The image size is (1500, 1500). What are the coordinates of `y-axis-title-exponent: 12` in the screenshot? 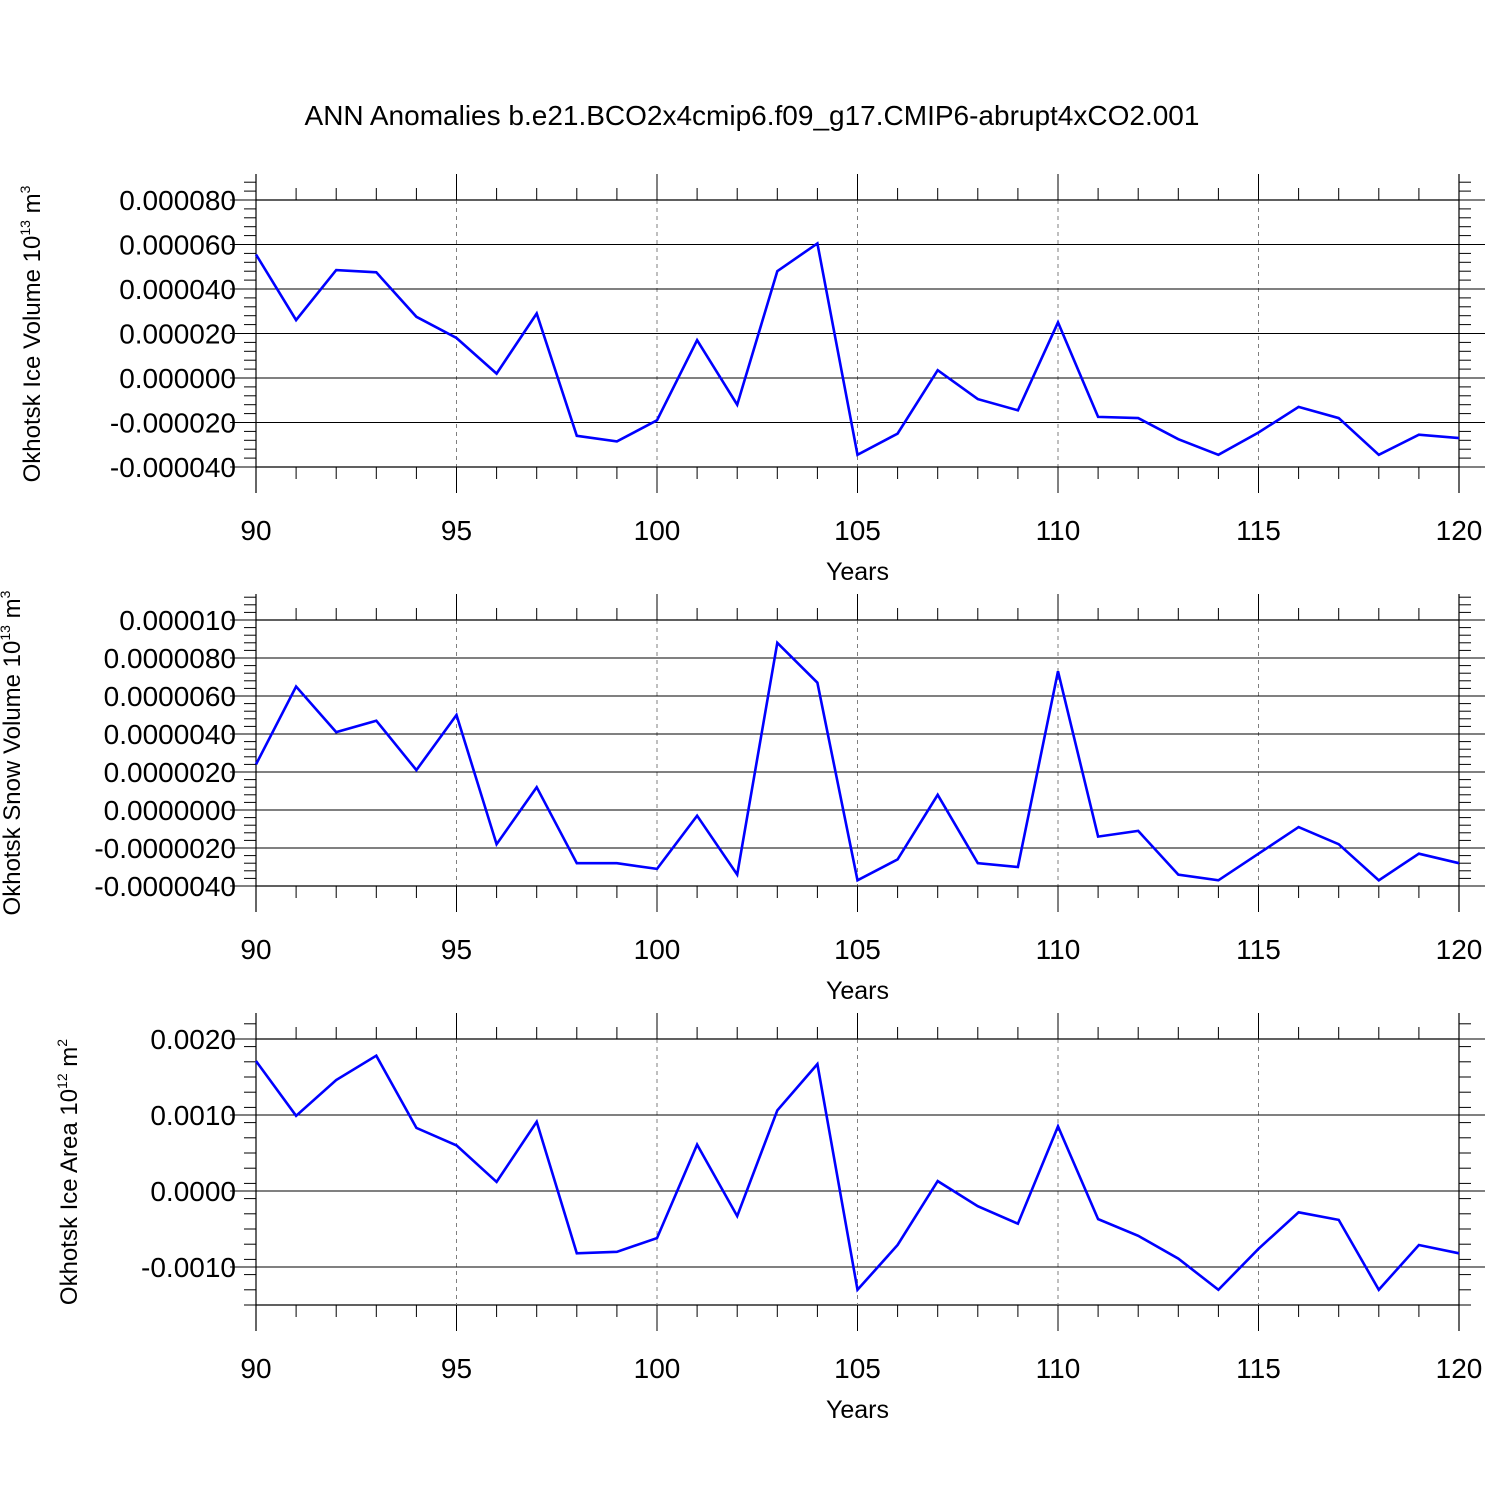 It's located at (62, 1081).